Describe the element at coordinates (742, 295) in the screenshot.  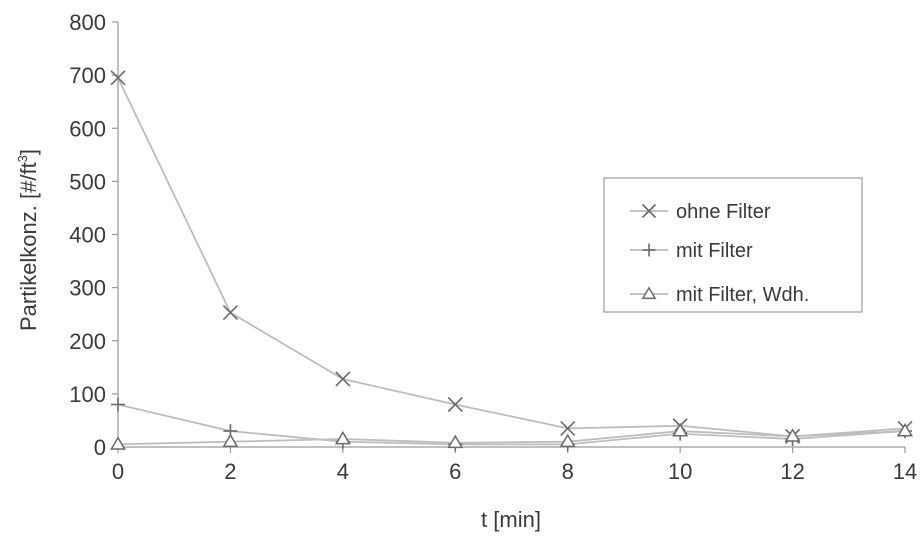
I see `legend-label: mit Filter, Wdh.` at that location.